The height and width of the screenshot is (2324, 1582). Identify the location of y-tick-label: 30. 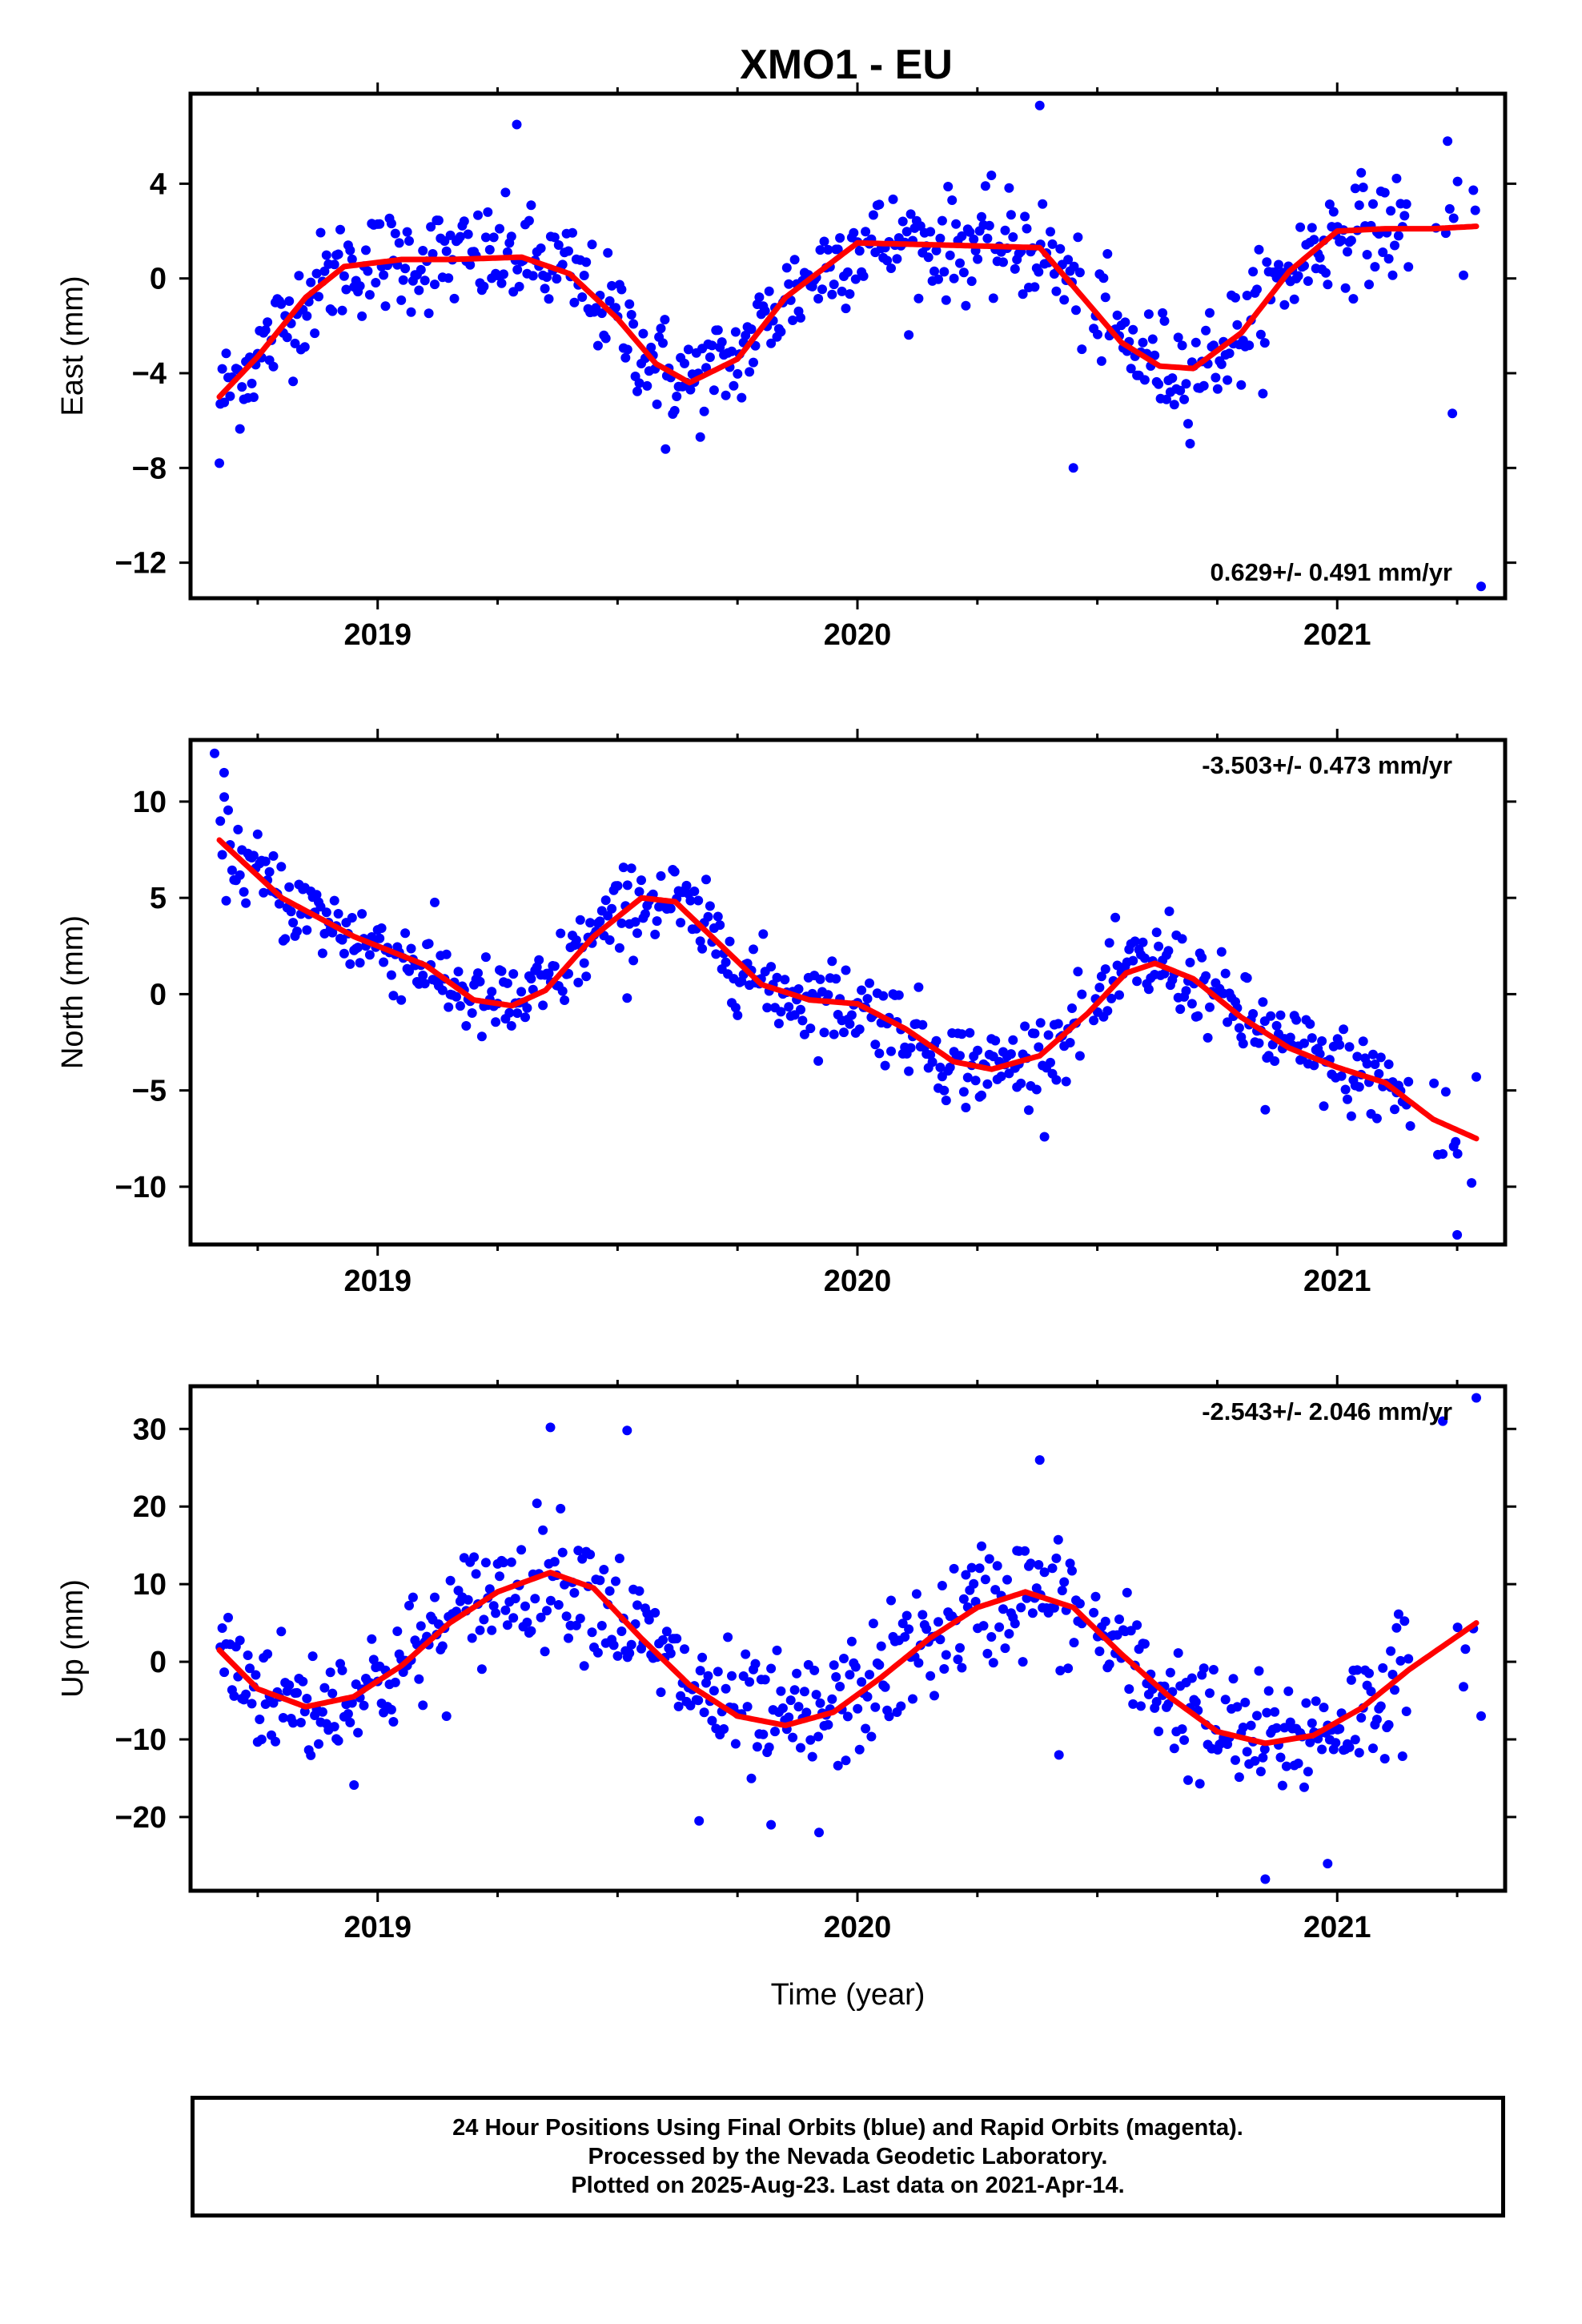
(150, 1429).